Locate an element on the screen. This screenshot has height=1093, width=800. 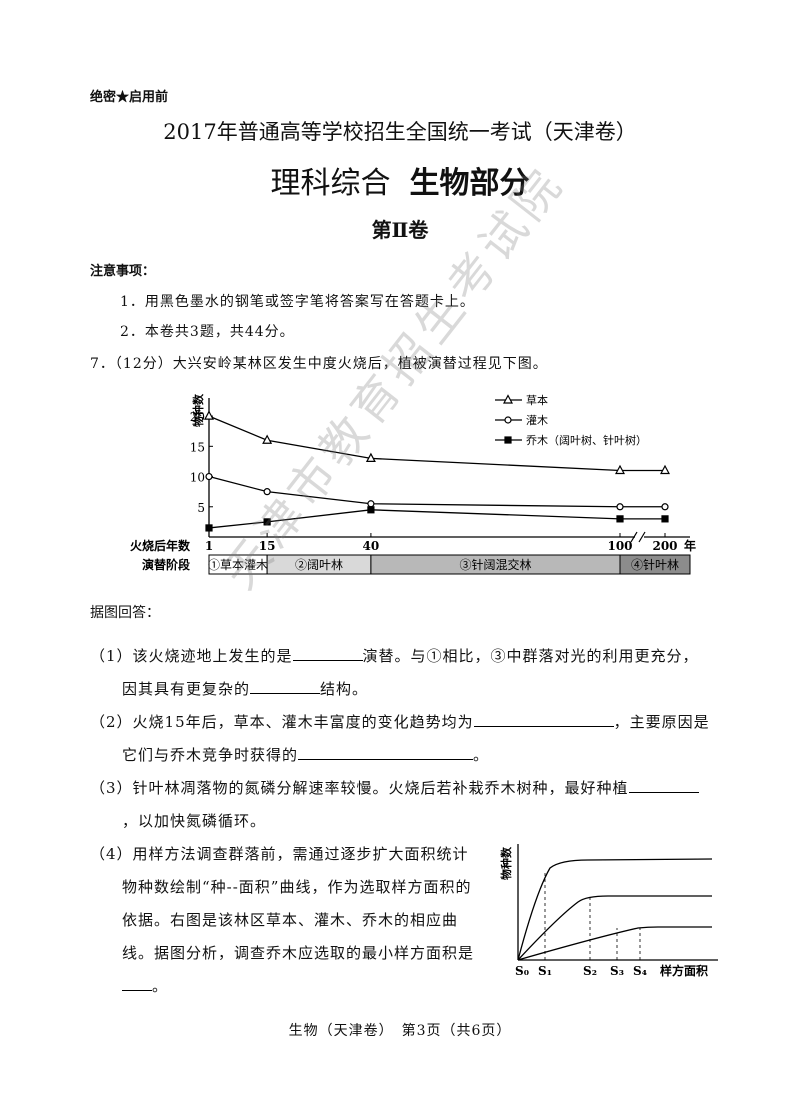
note-item: 1．用黑色墨水的钢笔或签字笔将答案写在答题卡上。 is located at coordinates (297, 302).